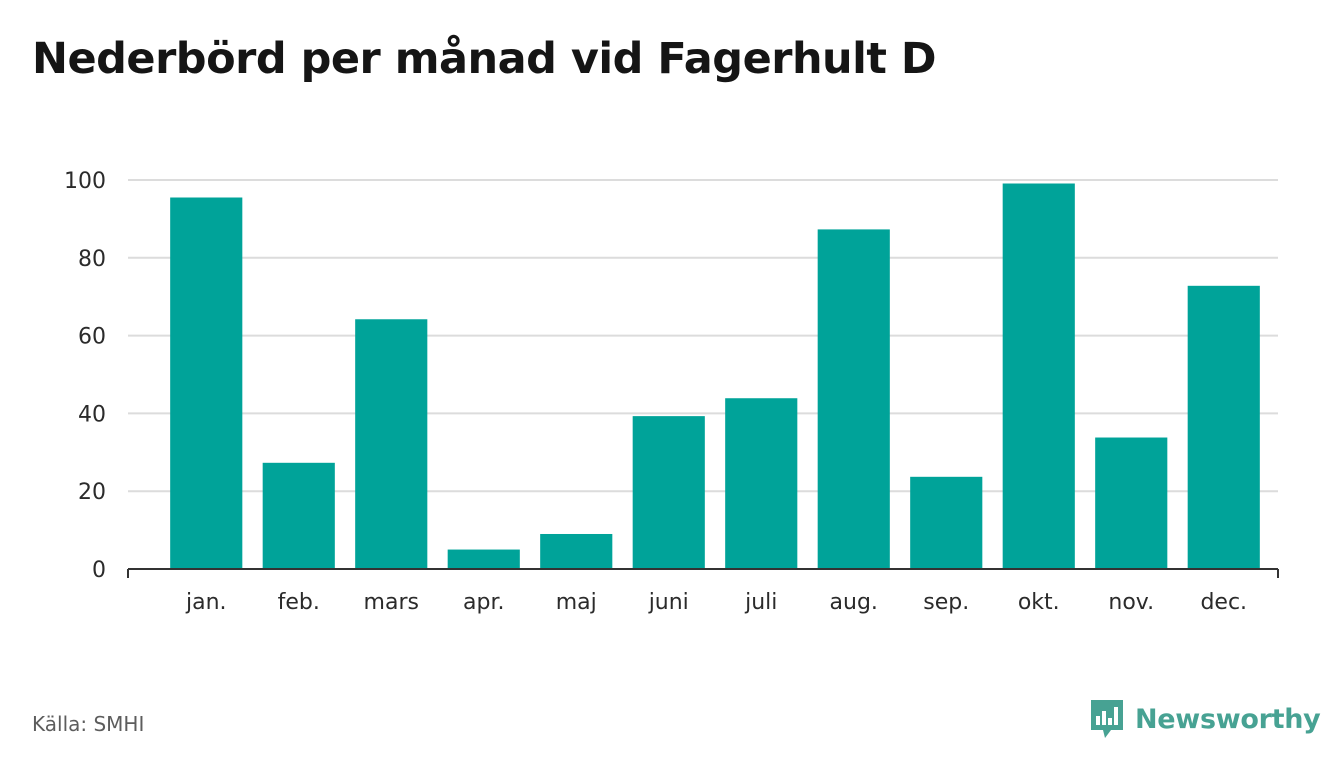 The width and height of the screenshot is (1340, 771). What do you see at coordinates (85, 181) in the screenshot?
I see `y-tick-label: 100` at bounding box center [85, 181].